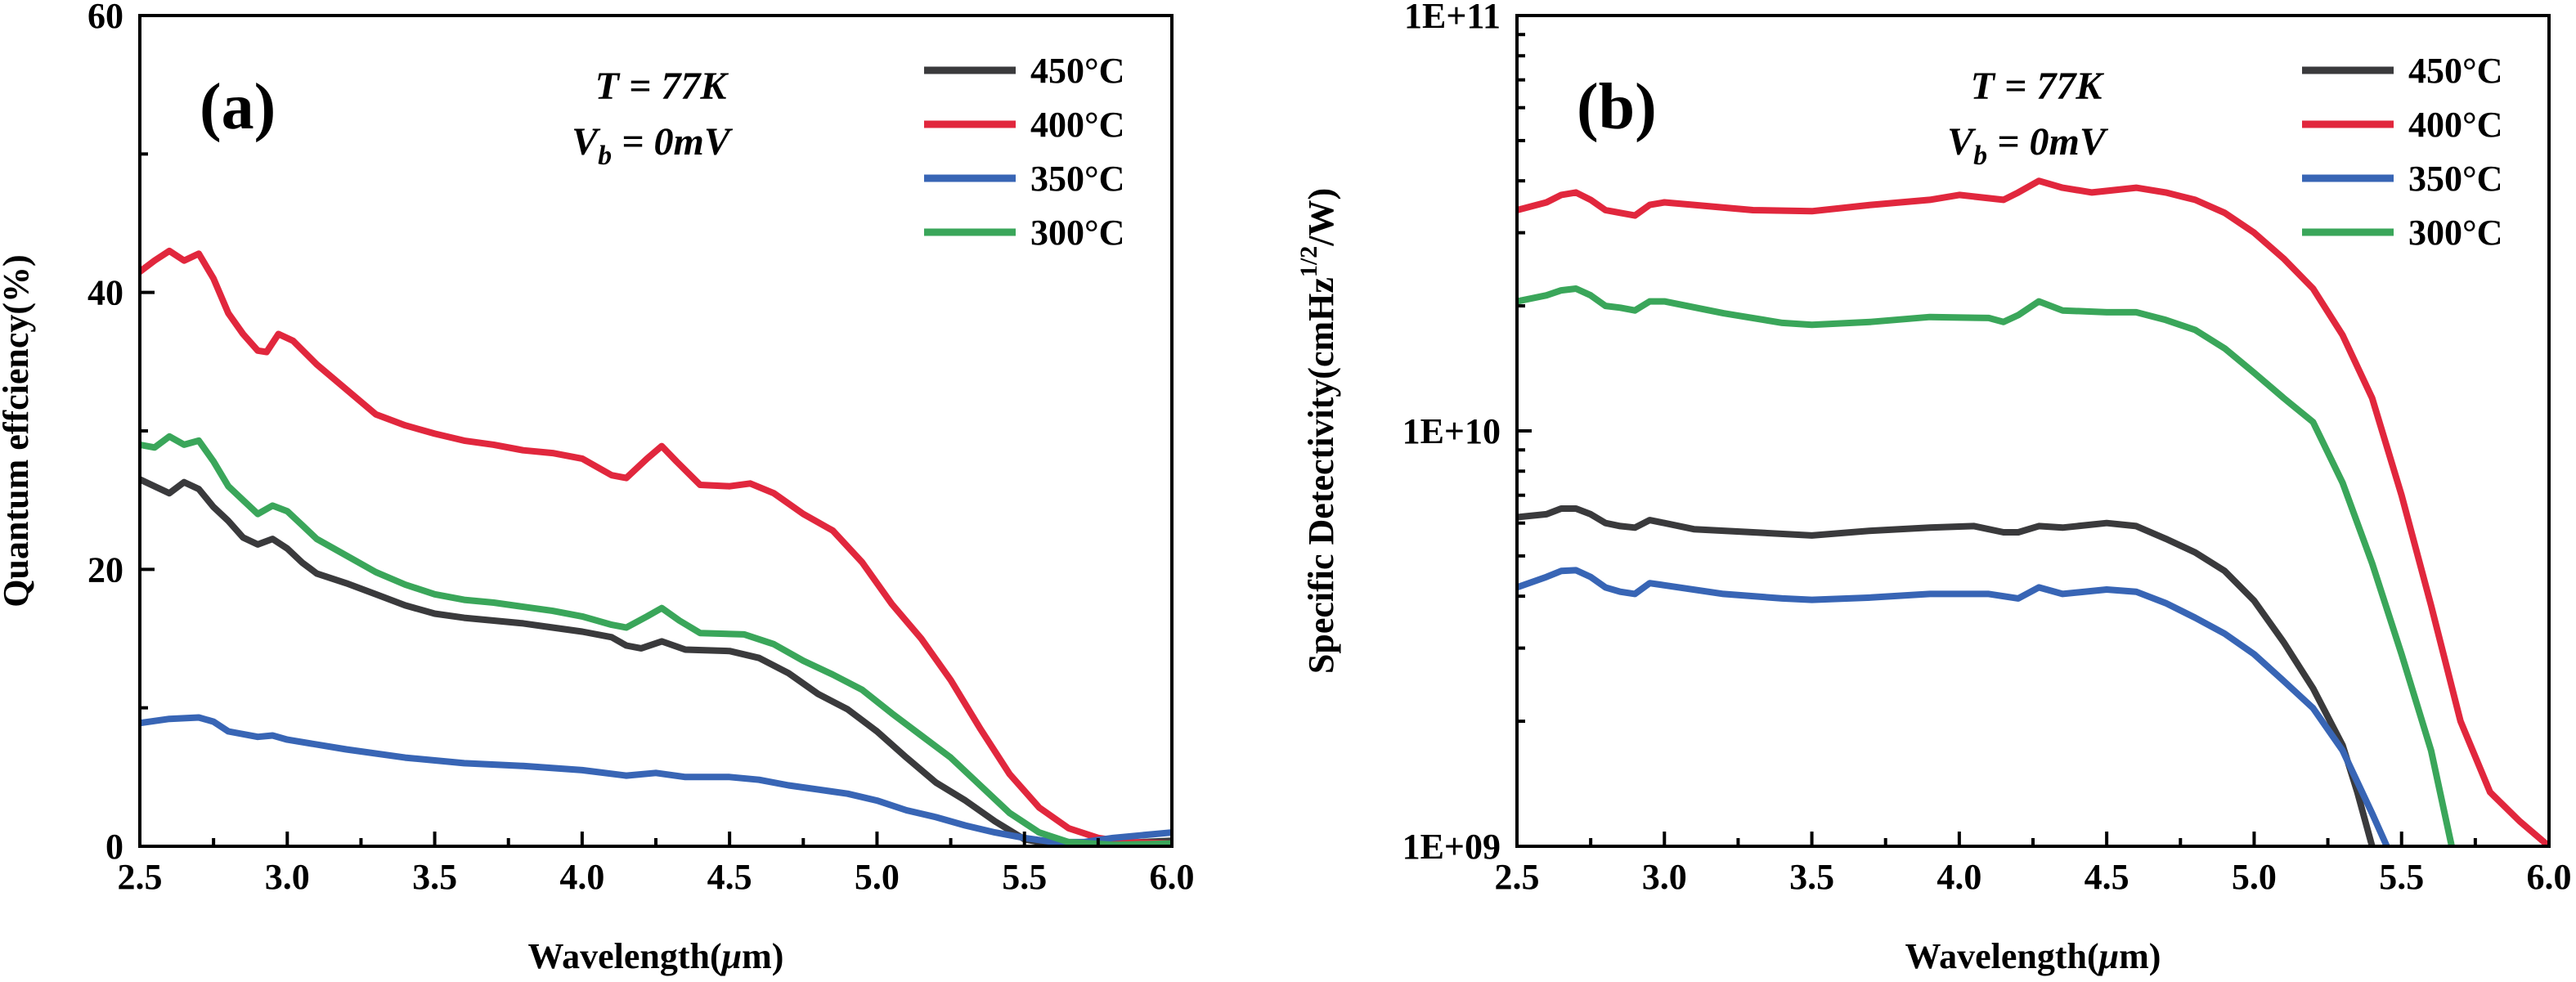  I want to click on panel-a-x-tick-label: 4.5, so click(729, 877).